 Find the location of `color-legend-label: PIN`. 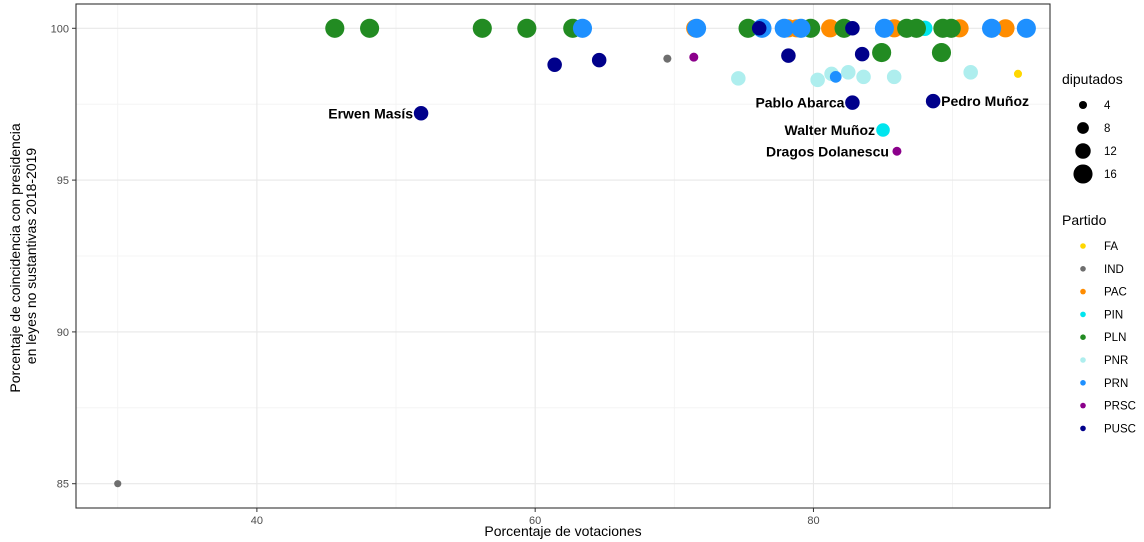

color-legend-label: PIN is located at coordinates (1113, 315).